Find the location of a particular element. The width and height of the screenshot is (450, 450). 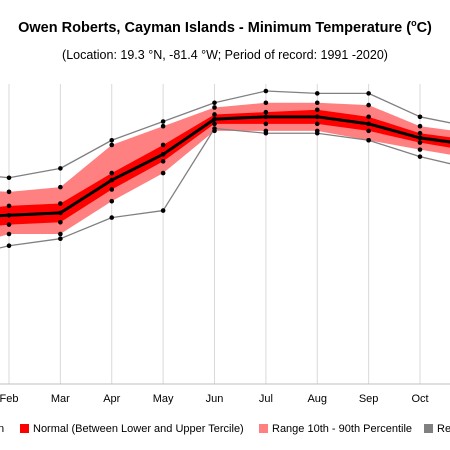

legend-item-percentile: Range 10th - 90th Percentile is located at coordinates (335, 429).